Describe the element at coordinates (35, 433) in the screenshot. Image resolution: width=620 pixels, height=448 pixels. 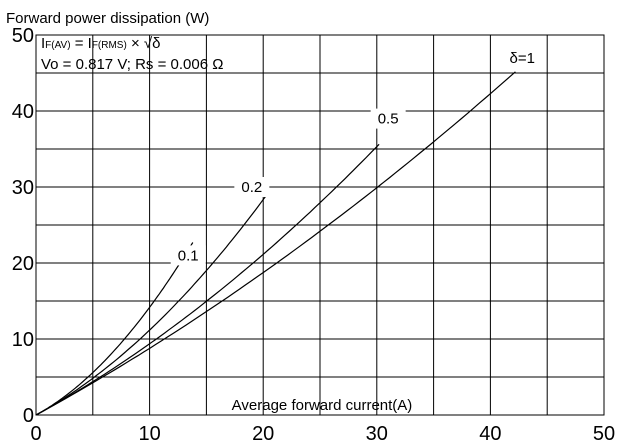
I see `x-tick-label: 0` at that location.